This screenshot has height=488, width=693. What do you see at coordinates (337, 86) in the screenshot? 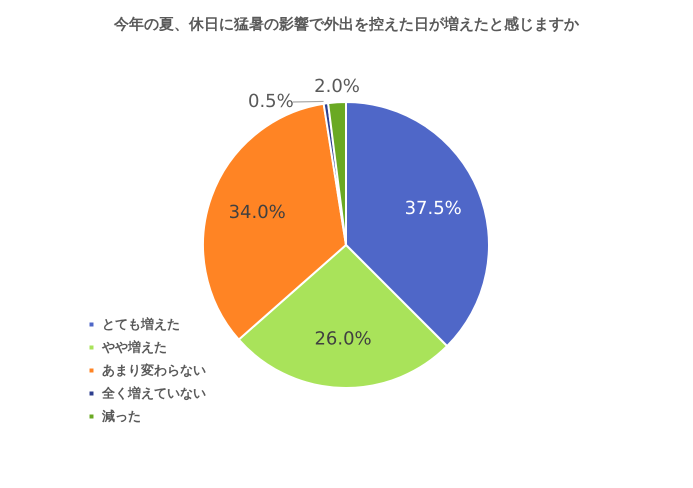
I see `data-label: 2.0%` at bounding box center [337, 86].